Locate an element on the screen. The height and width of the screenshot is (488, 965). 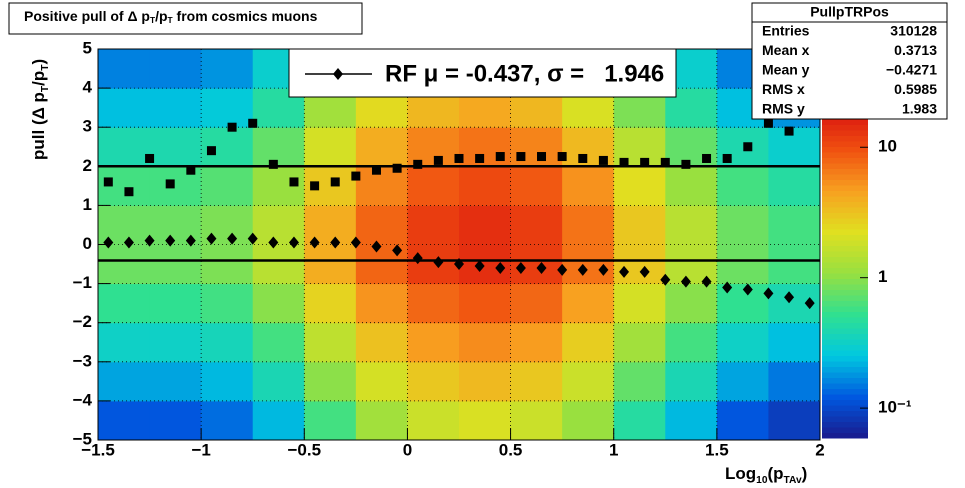
y-tick-label: −5 is located at coordinates (82, 438).